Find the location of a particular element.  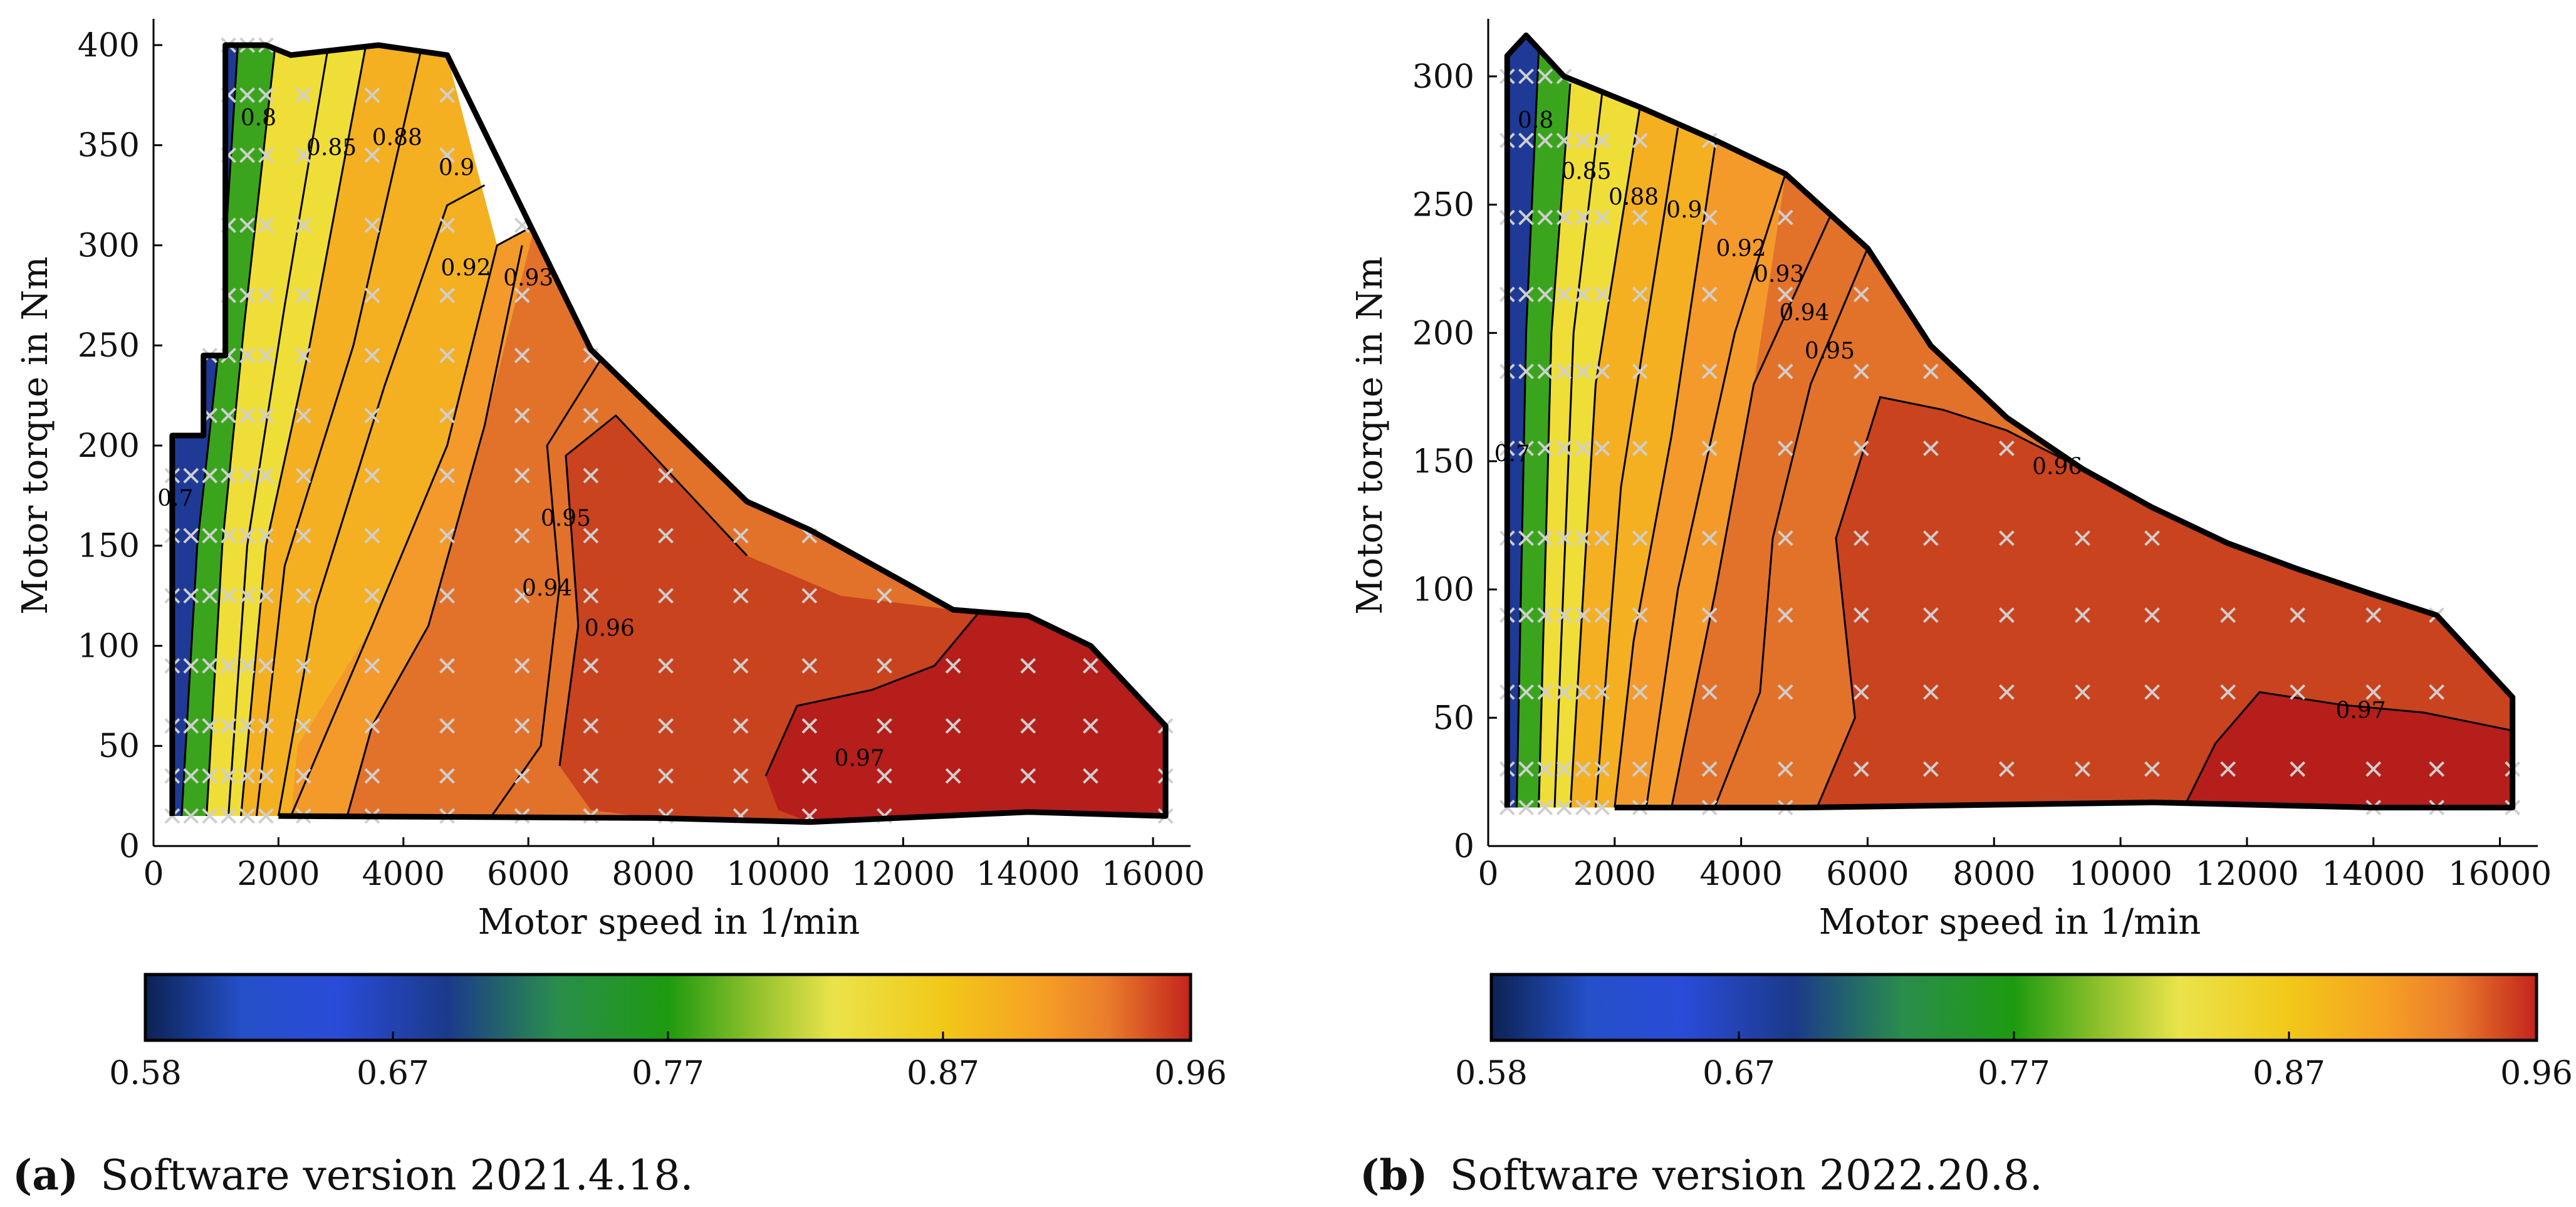

panel-b-contour-0.95 is located at coordinates (1788, 528).